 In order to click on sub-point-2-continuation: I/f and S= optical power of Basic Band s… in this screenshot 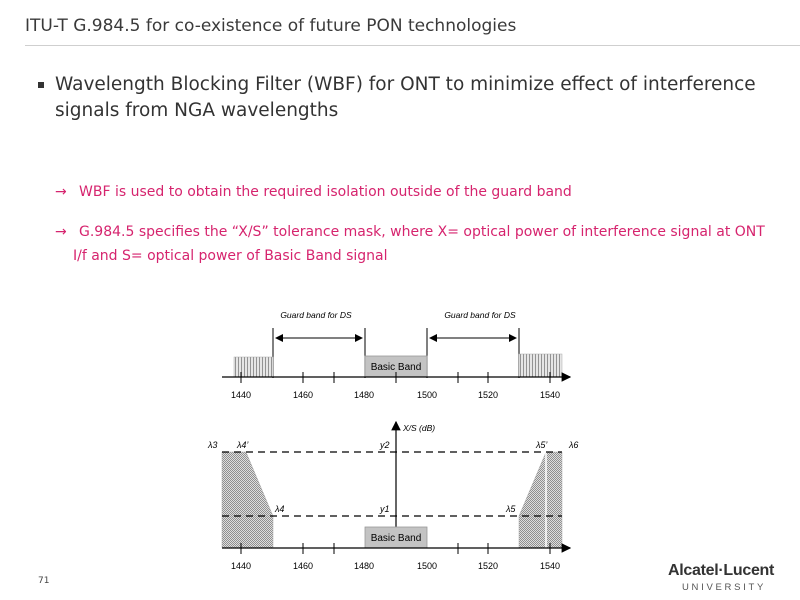, I will do `click(230, 256)`.